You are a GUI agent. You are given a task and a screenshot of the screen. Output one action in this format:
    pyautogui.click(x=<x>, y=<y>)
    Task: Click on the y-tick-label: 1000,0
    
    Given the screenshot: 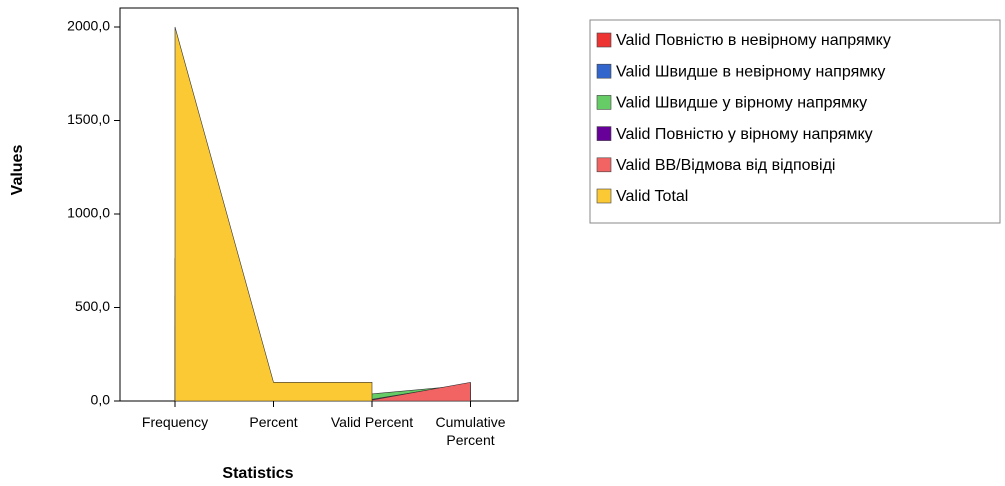 What is the action you would take?
    pyautogui.click(x=88, y=213)
    